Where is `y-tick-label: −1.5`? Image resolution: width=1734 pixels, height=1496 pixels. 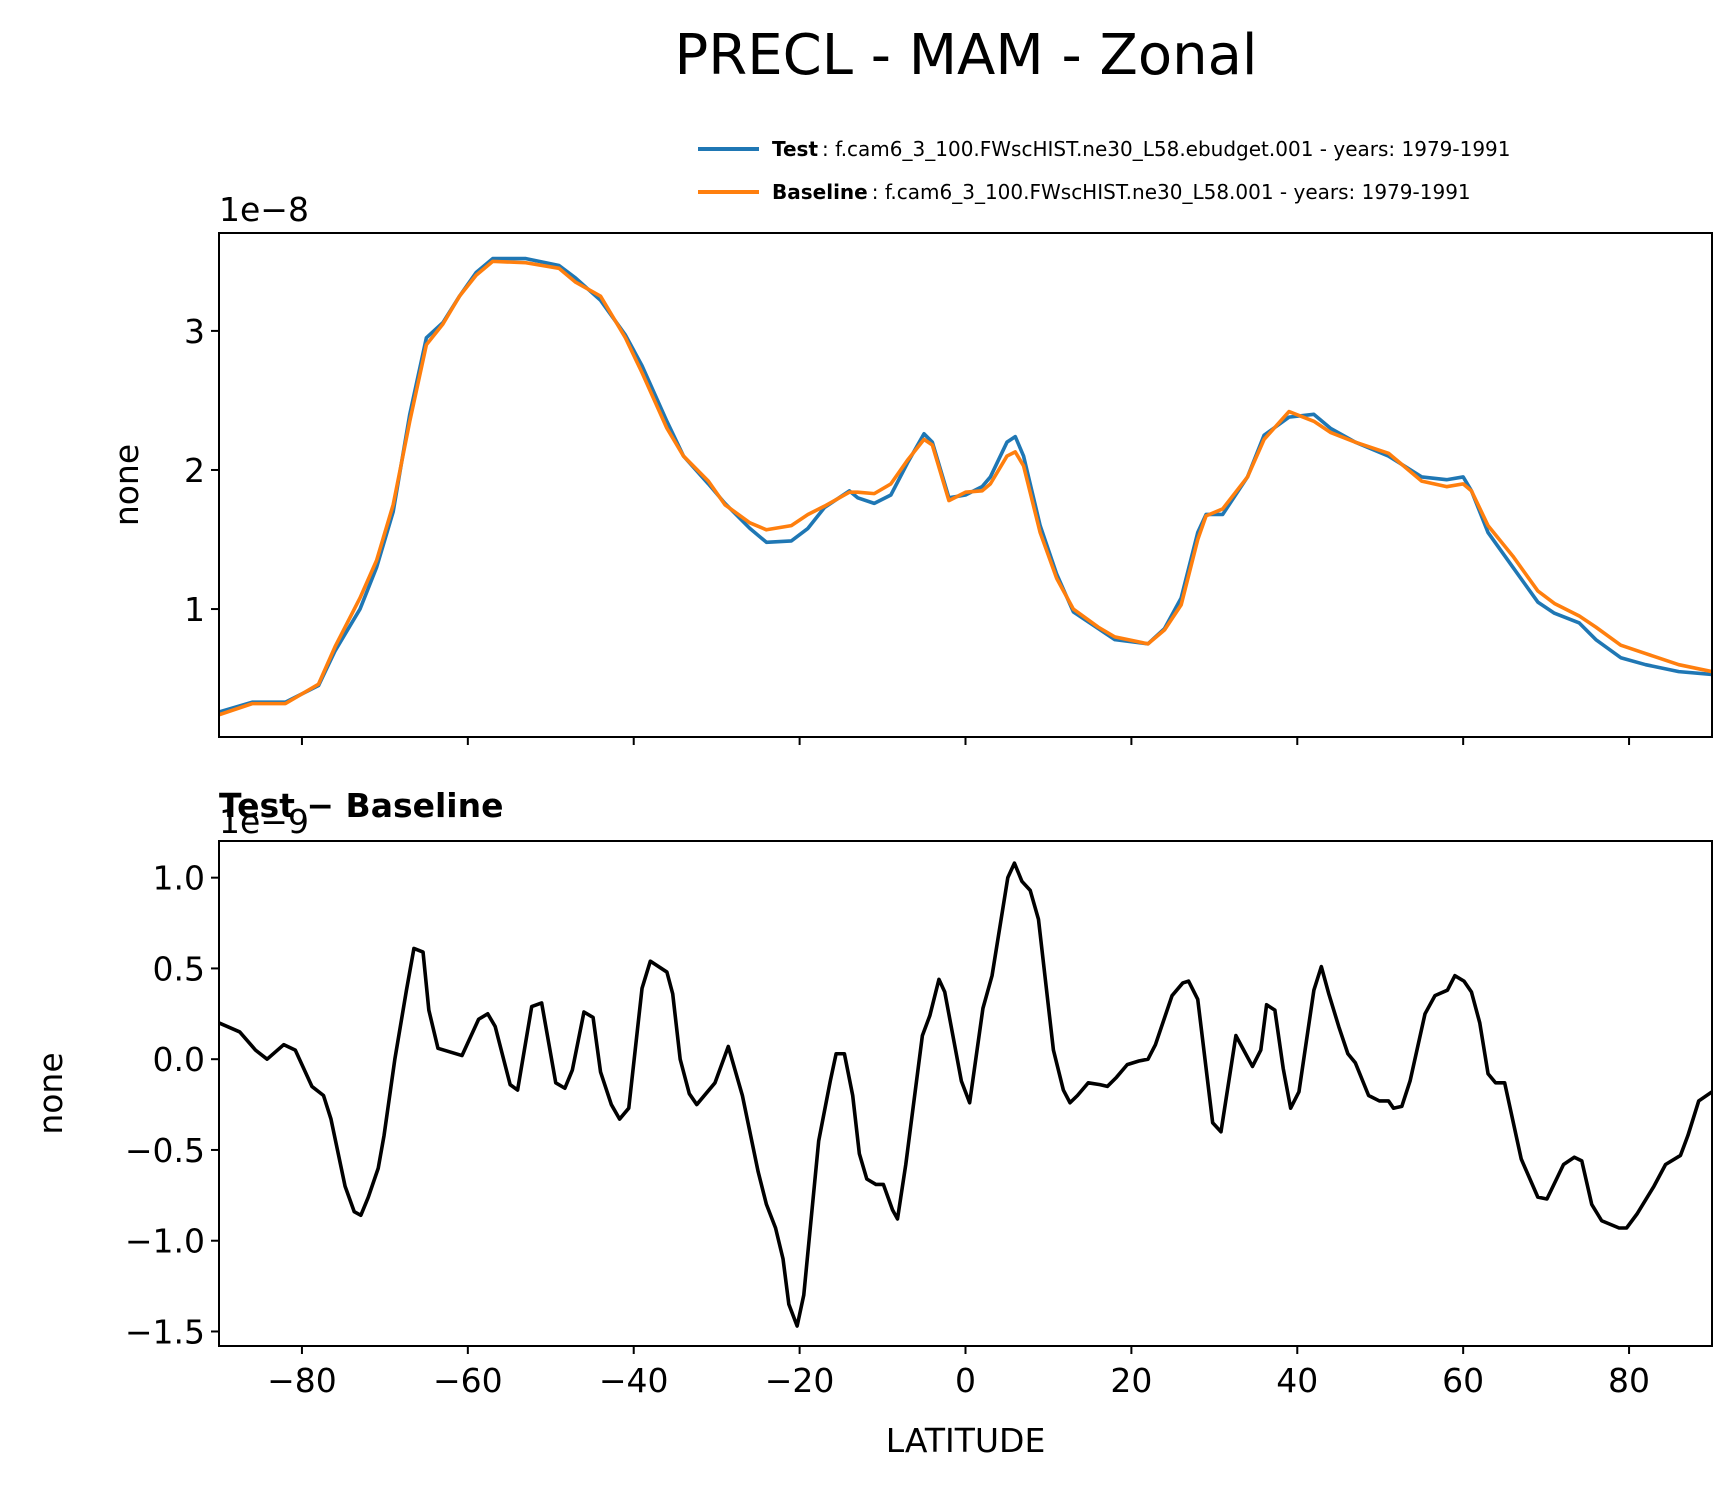
y-tick-label: −1.5 is located at coordinates (165, 1331).